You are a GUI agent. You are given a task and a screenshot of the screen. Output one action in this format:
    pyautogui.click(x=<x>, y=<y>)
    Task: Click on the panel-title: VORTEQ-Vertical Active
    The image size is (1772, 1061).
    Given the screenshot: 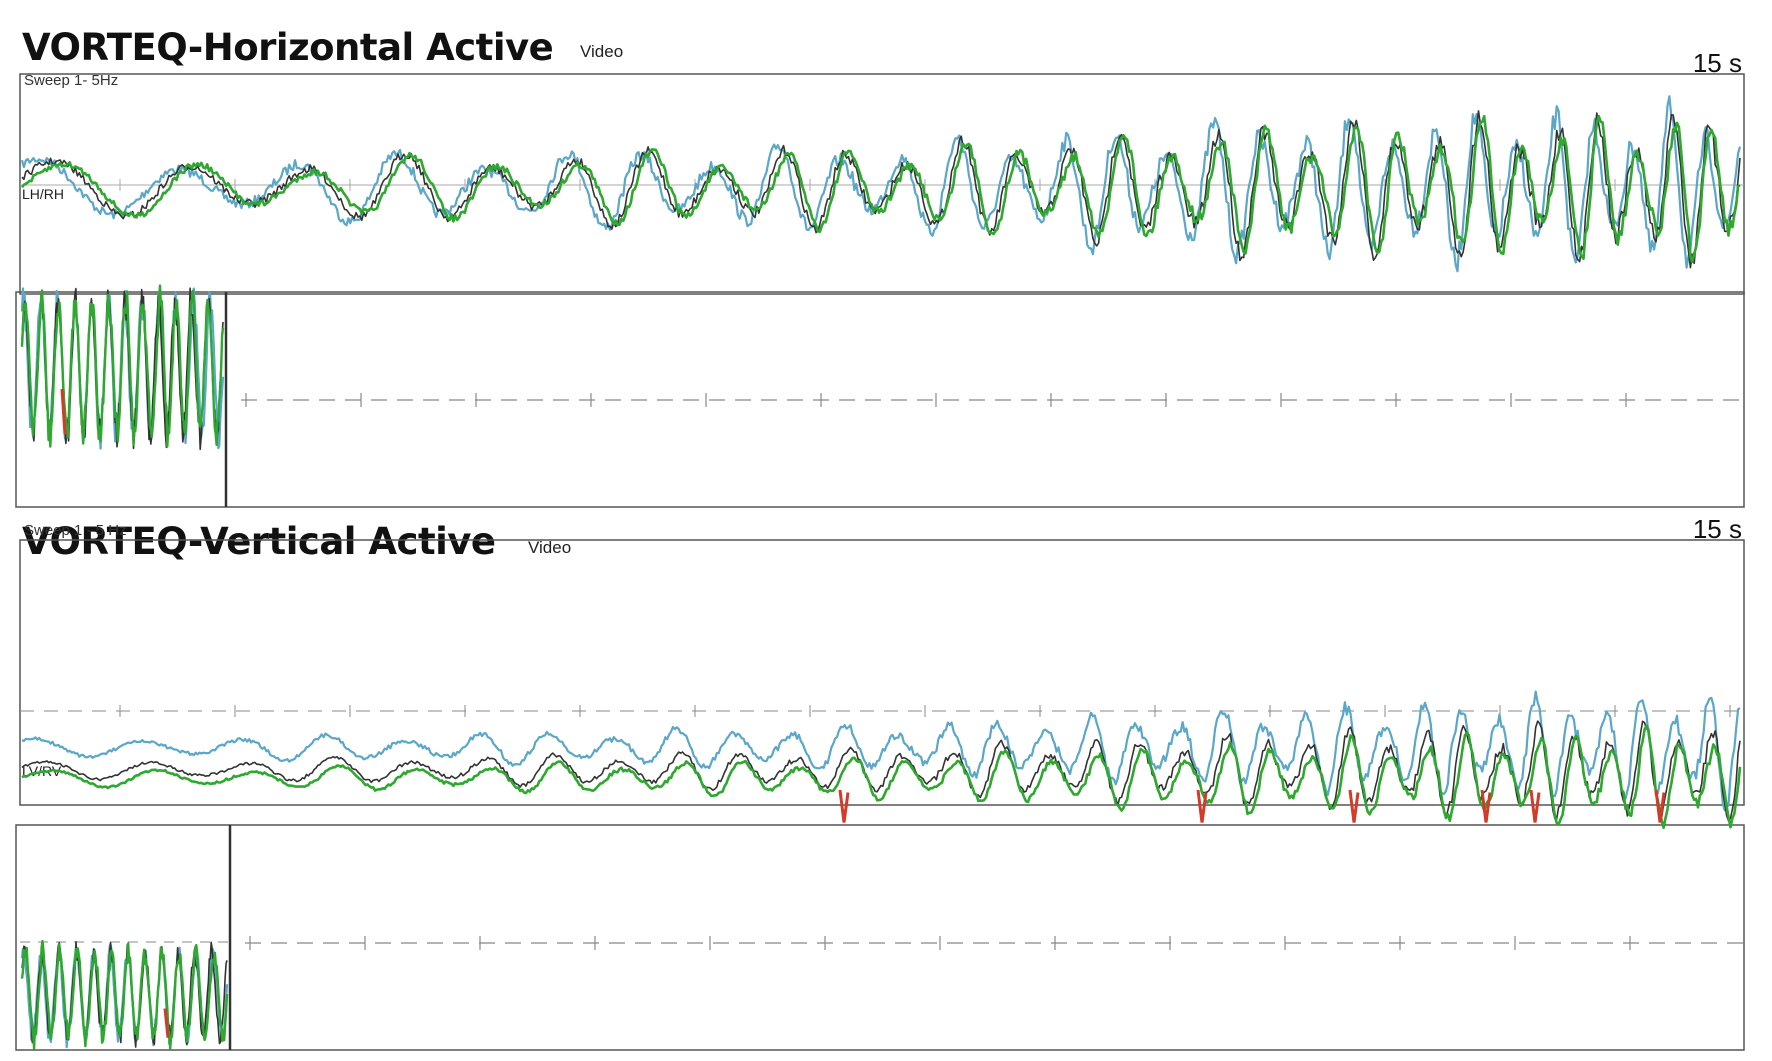 What is the action you would take?
    pyautogui.click(x=259, y=541)
    